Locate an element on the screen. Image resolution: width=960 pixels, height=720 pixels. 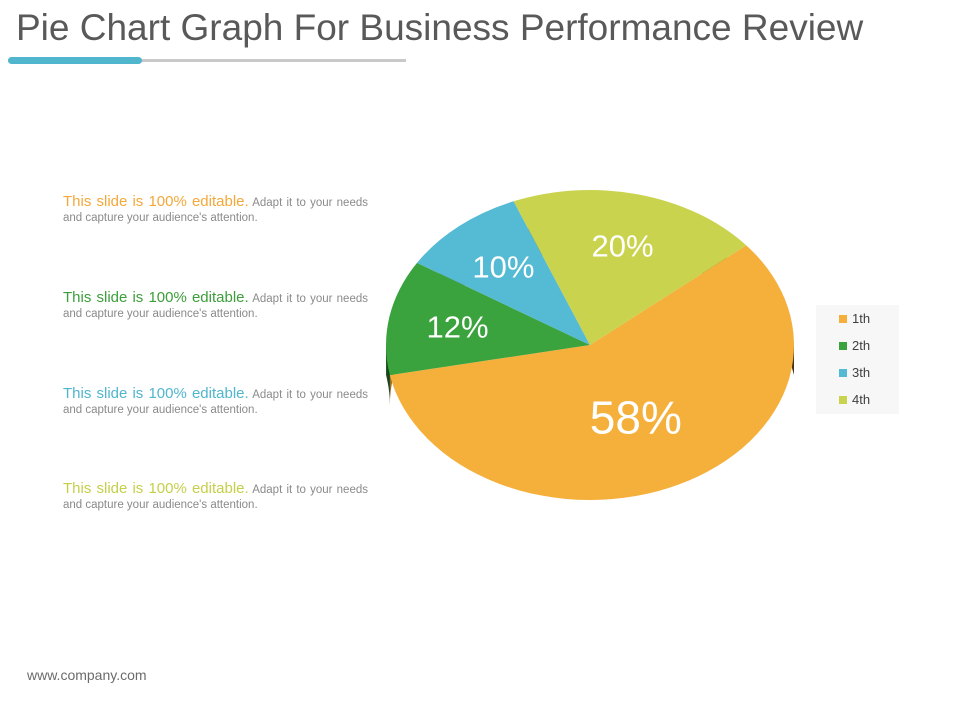
title-underline is located at coordinates (207, 60).